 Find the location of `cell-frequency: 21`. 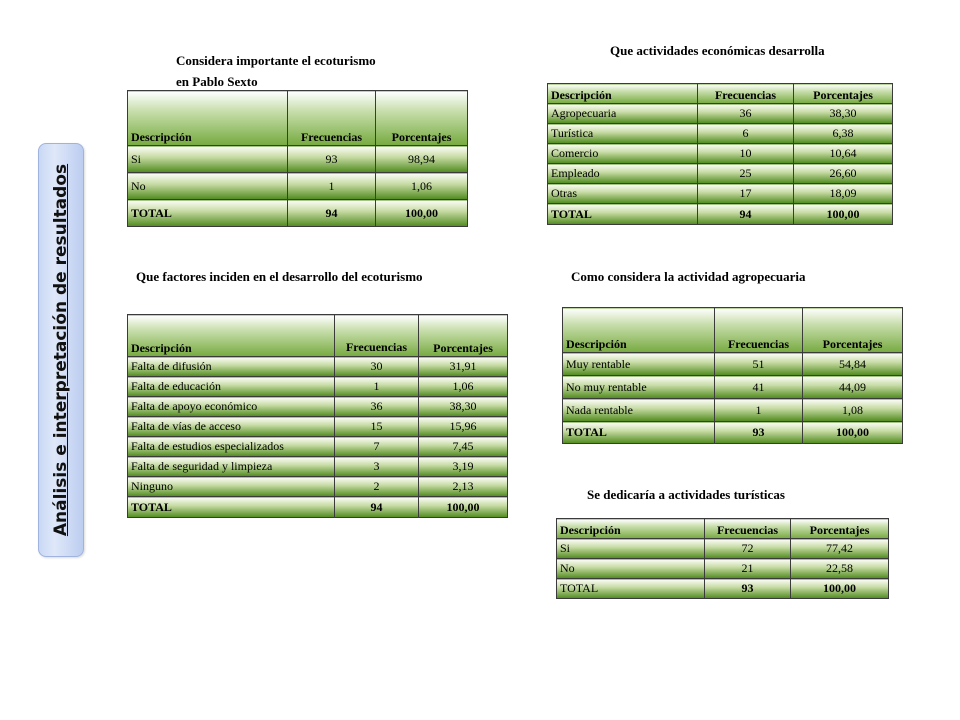

cell-frequency: 21 is located at coordinates (747, 568).